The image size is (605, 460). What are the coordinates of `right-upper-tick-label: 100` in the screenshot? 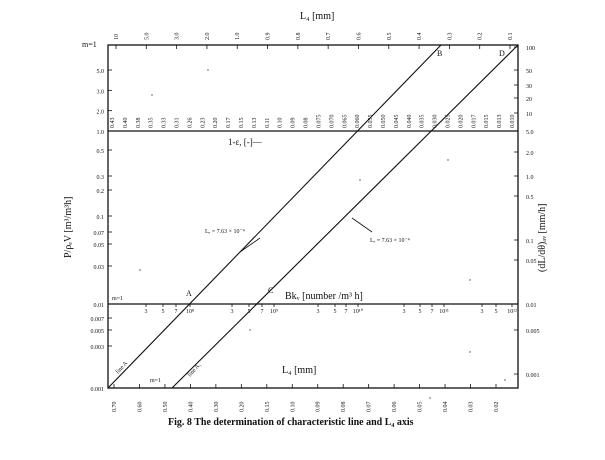 It's located at (530, 49).